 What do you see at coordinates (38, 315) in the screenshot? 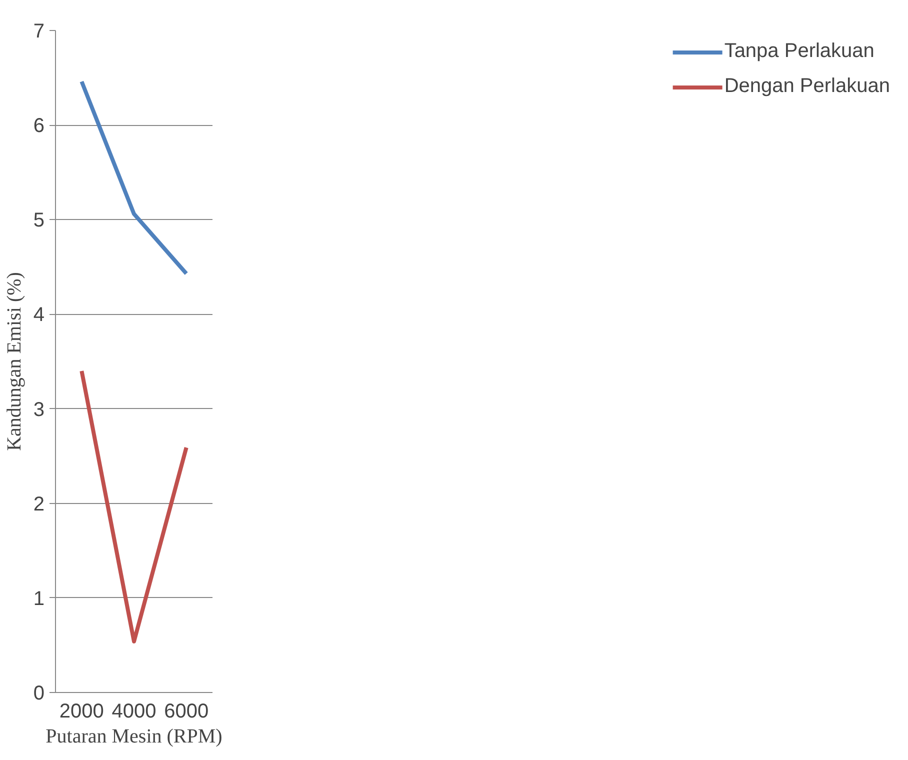
I see `y-tick-label: 4` at bounding box center [38, 315].